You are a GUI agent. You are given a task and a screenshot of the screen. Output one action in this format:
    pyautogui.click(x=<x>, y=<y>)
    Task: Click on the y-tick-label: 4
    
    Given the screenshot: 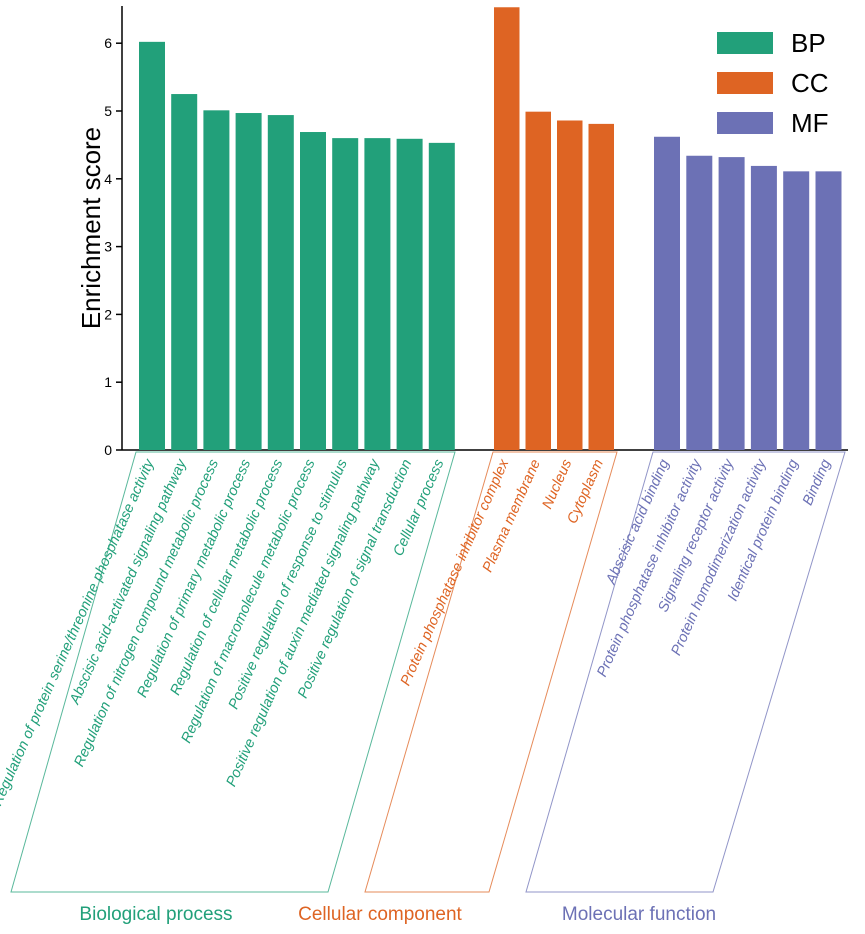 What is the action you would take?
    pyautogui.click(x=108, y=179)
    